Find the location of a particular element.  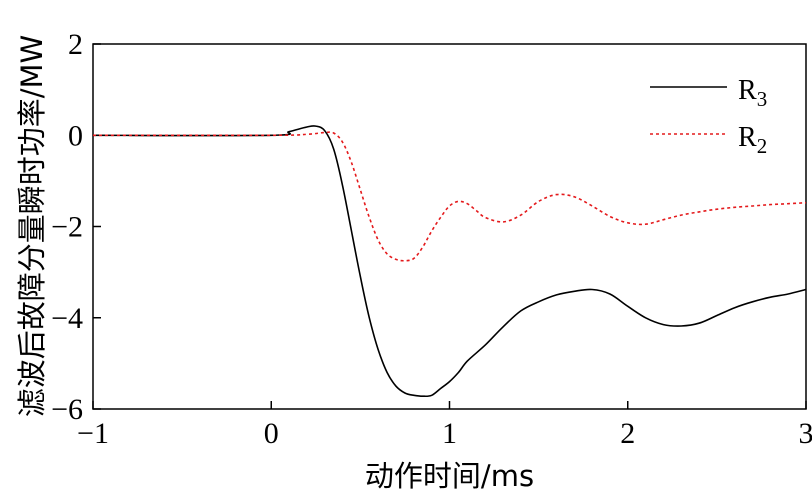

x-tick-label: 1 is located at coordinates (449, 433).